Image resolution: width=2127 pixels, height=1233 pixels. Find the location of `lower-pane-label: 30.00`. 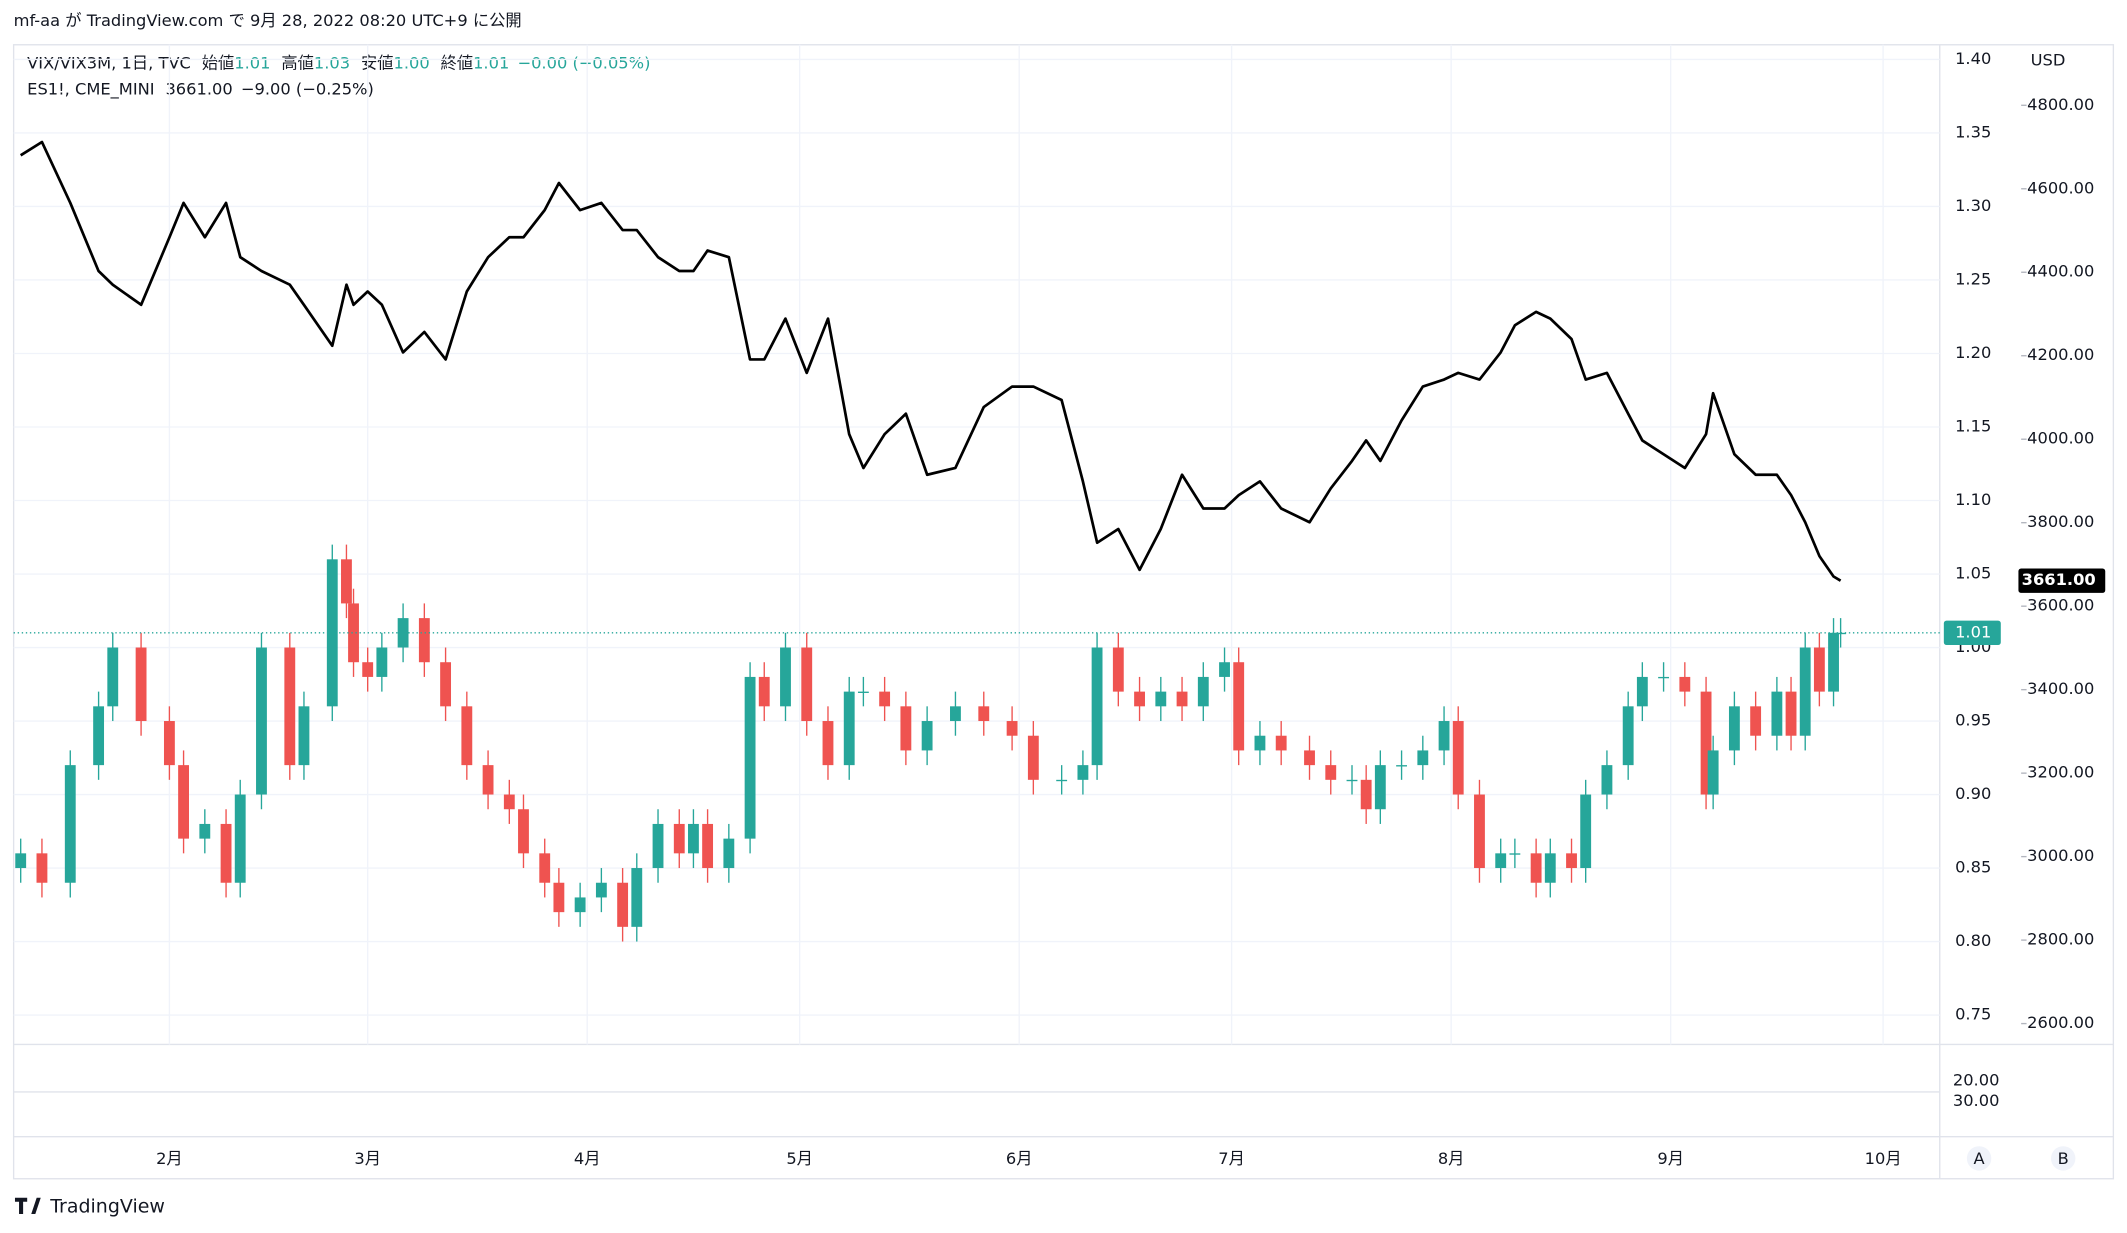

lower-pane-label: 30.00 is located at coordinates (1976, 1100).